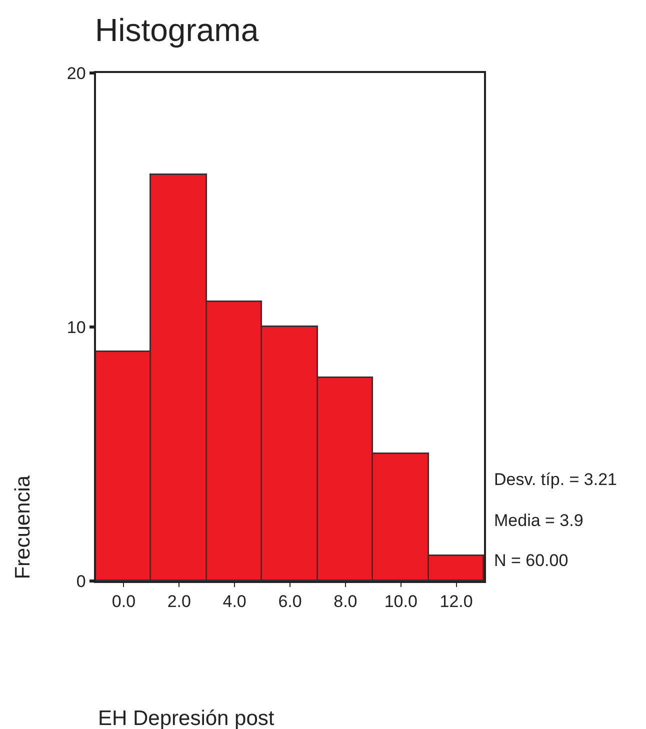  Describe the element at coordinates (81, 581) in the screenshot. I see `y-tick-label: 0` at that location.